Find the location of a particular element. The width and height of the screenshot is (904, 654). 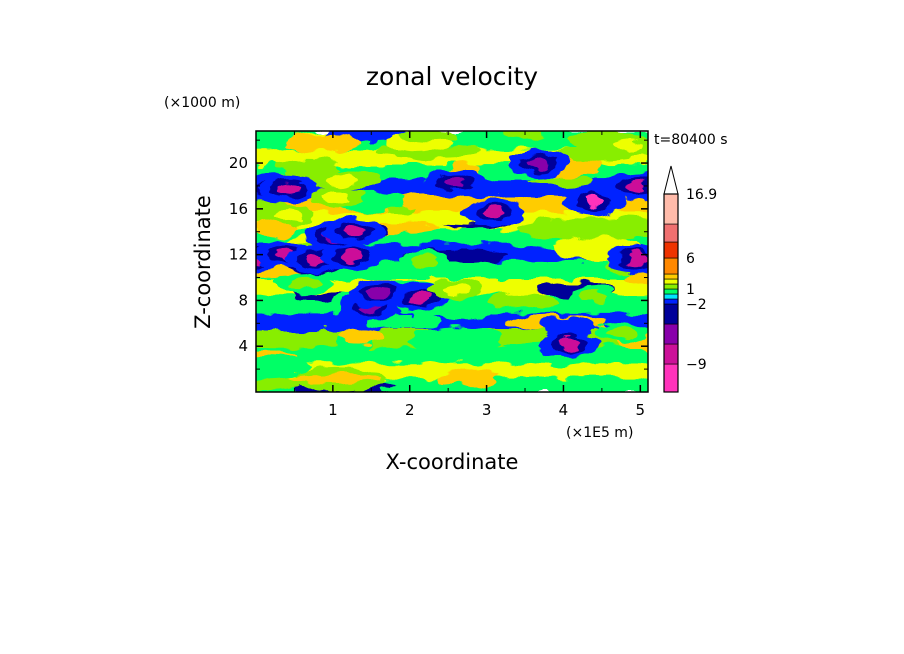

y-tick-label: 8 is located at coordinates (243, 300).